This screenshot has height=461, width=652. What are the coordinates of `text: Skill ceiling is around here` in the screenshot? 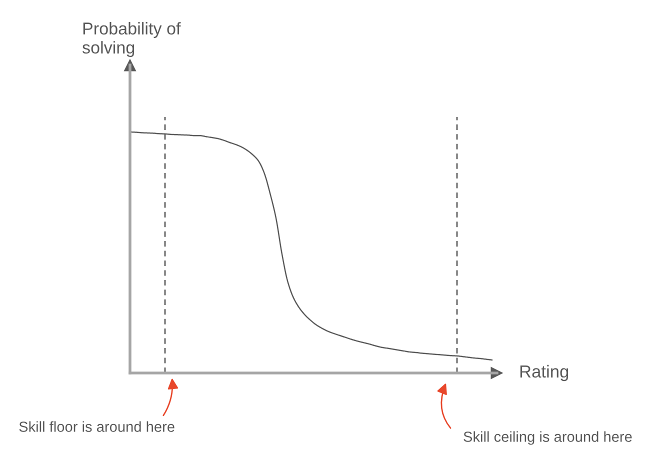 It's located at (548, 438).